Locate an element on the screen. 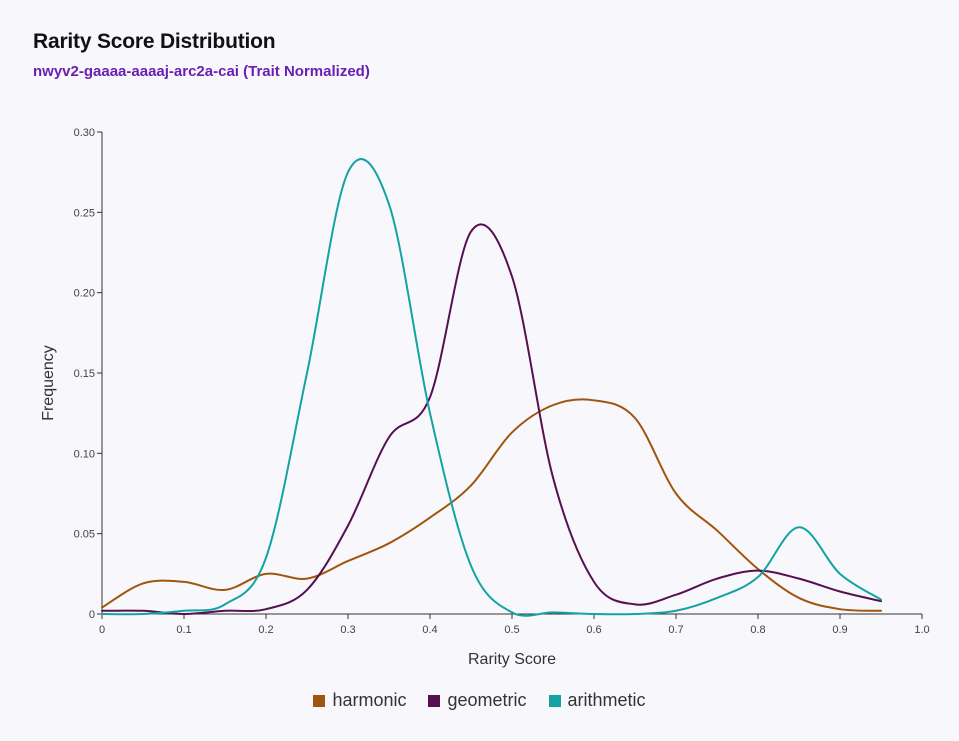 The width and height of the screenshot is (959, 741). legend-item-arithmetic: arithmetic is located at coordinates (597, 700).